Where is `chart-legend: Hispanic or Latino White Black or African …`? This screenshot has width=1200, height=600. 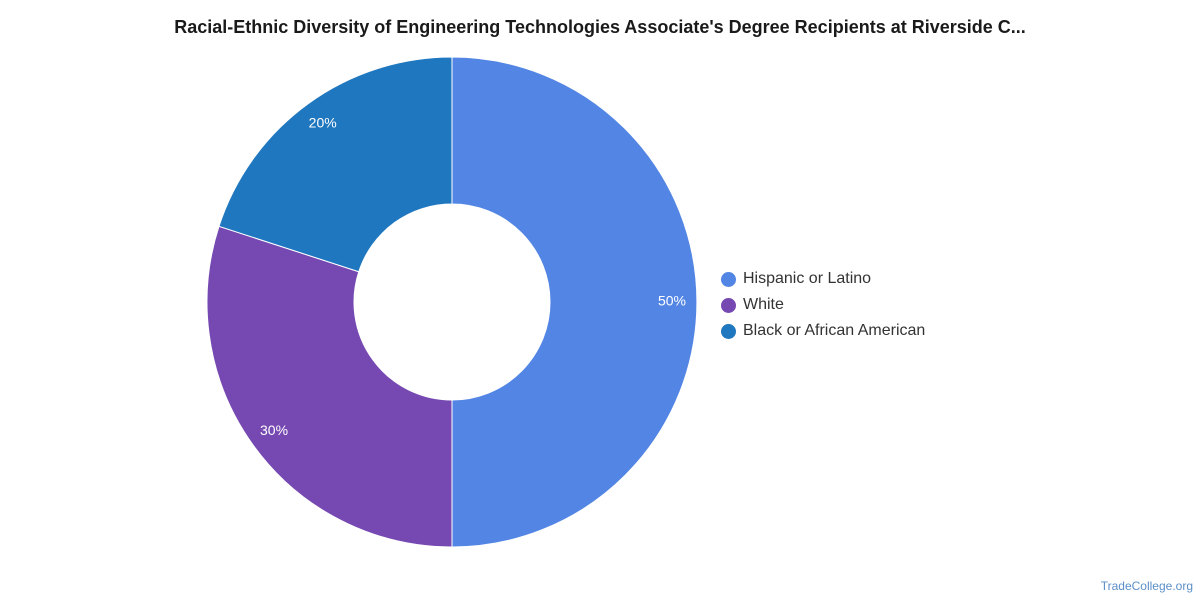 chart-legend: Hispanic or Latino White Black or African … is located at coordinates (823, 305).